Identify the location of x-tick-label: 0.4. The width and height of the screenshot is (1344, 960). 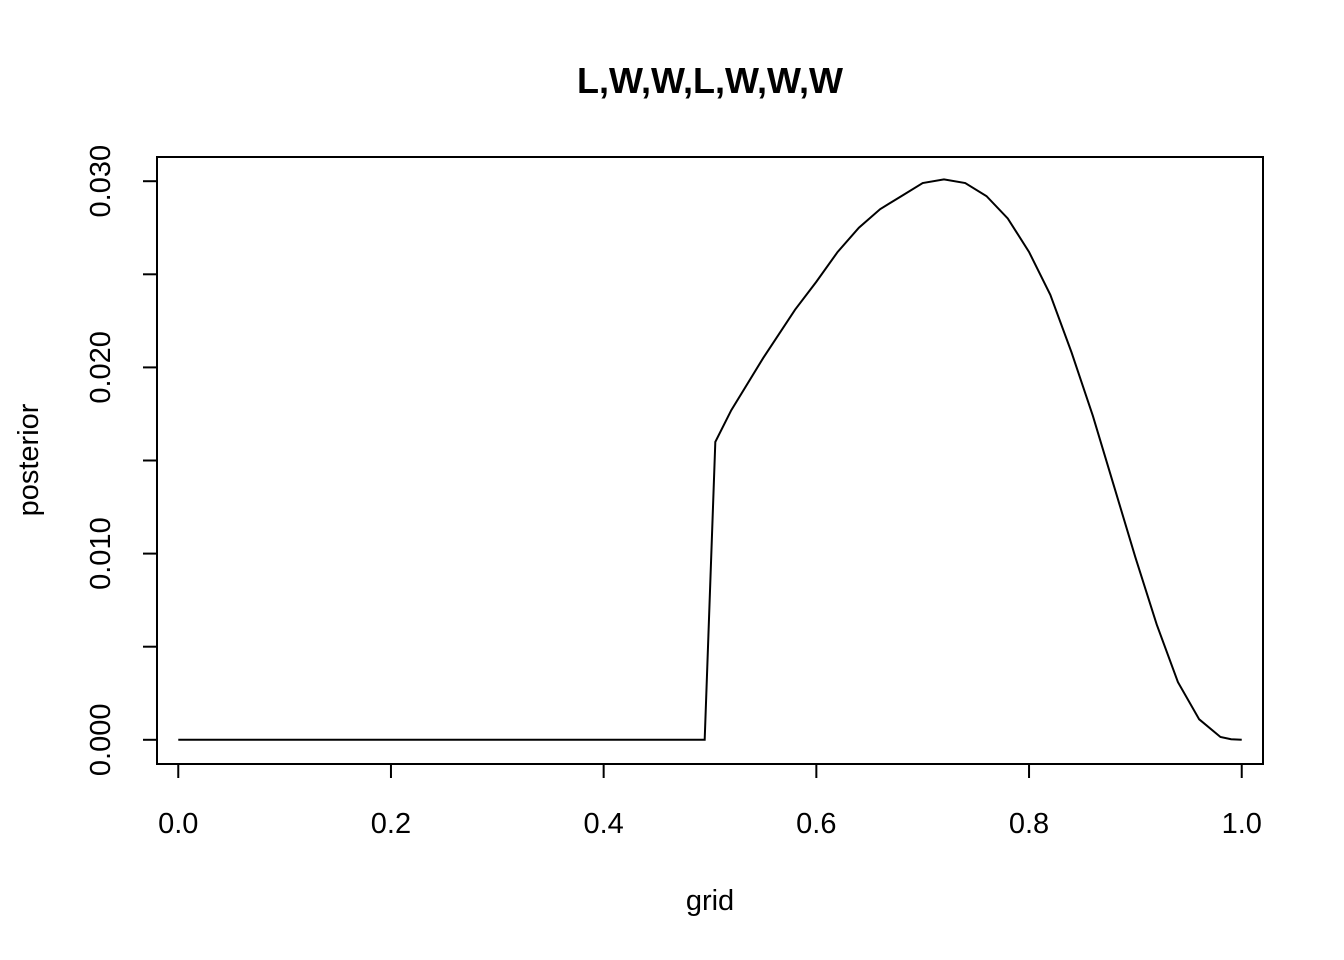
(603, 824).